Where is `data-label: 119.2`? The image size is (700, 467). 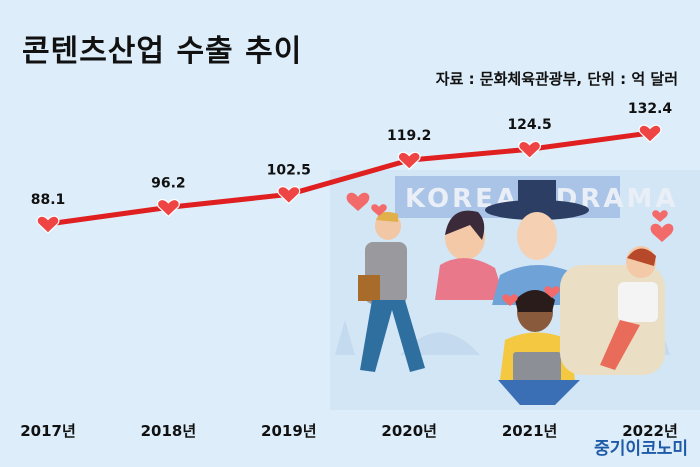
data-label: 119.2 is located at coordinates (409, 136).